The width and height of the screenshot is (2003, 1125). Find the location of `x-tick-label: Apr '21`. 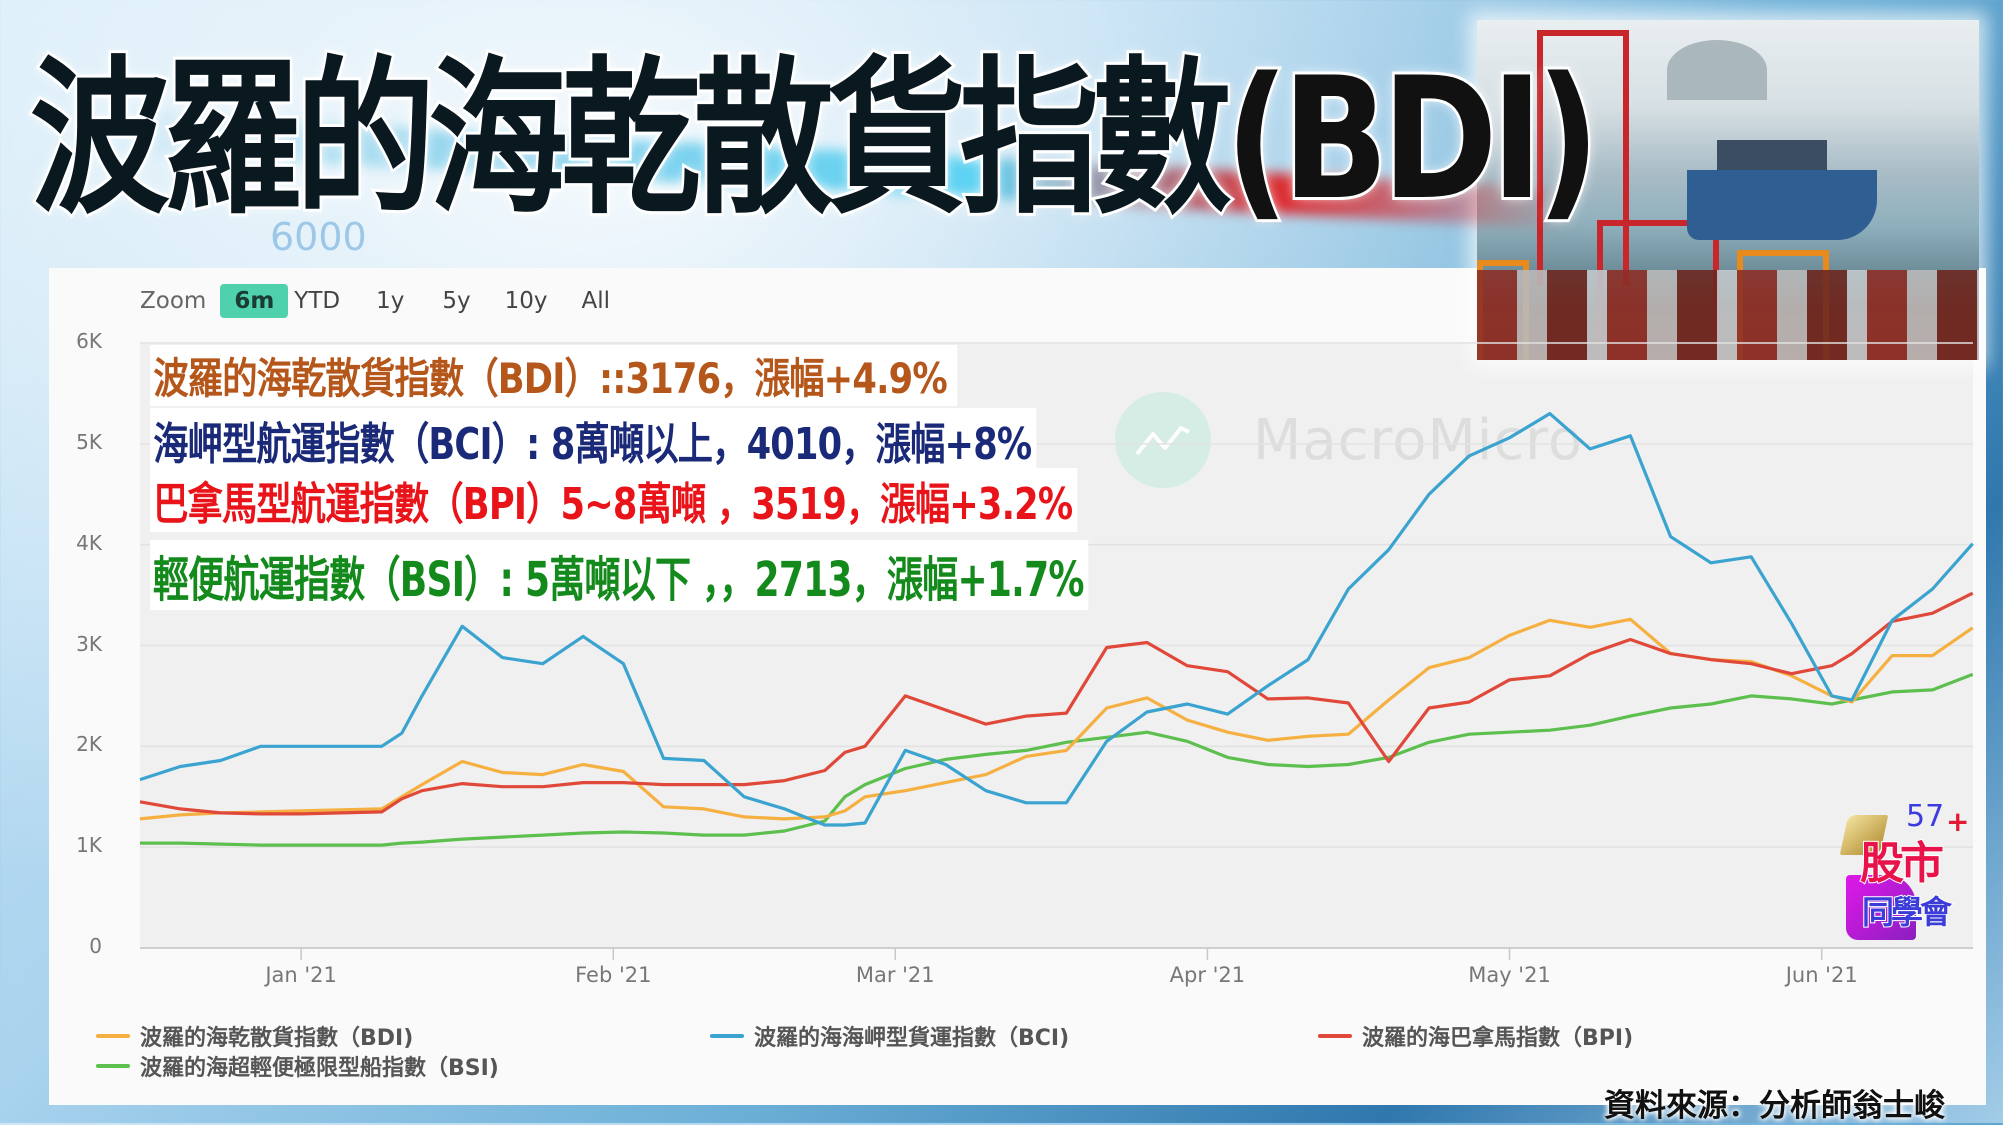

x-tick-label: Apr '21 is located at coordinates (1207, 975).